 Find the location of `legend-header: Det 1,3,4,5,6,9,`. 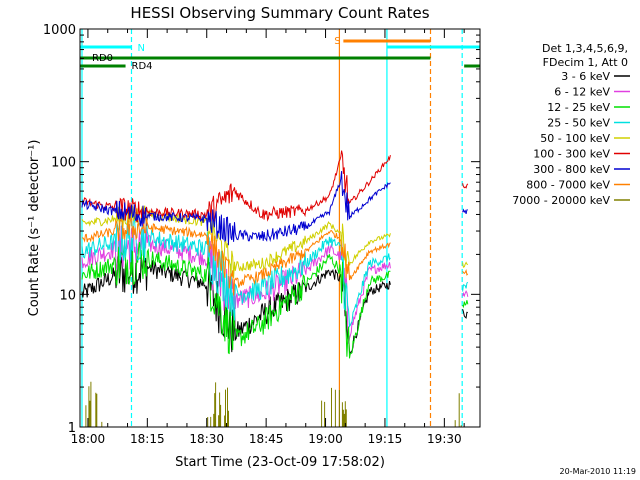

legend-header: Det 1,3,4,5,6,9, is located at coordinates (585, 48).